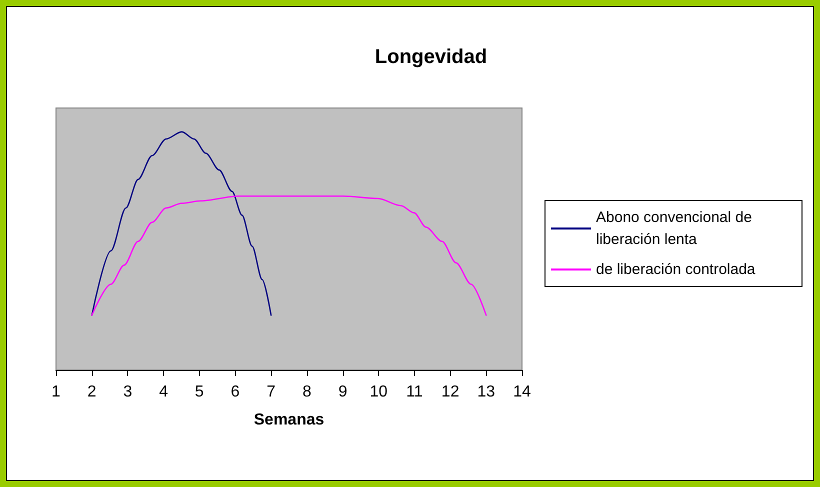 The width and height of the screenshot is (820, 487). I want to click on x-tick-label: 12, so click(450, 392).